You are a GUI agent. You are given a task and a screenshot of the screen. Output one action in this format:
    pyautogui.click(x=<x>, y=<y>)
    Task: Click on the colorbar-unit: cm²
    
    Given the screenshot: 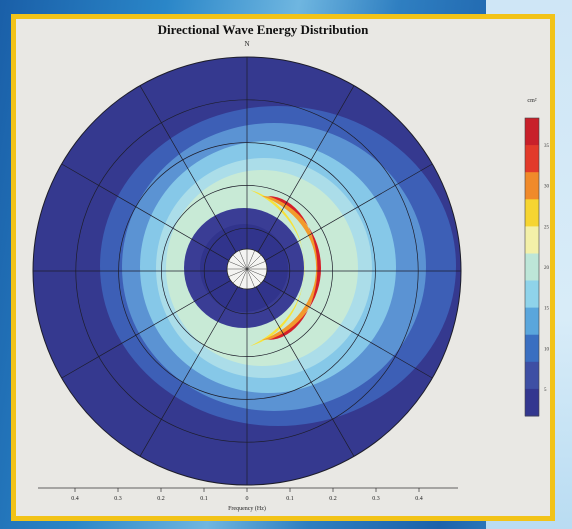 What is the action you would take?
    pyautogui.click(x=531, y=101)
    